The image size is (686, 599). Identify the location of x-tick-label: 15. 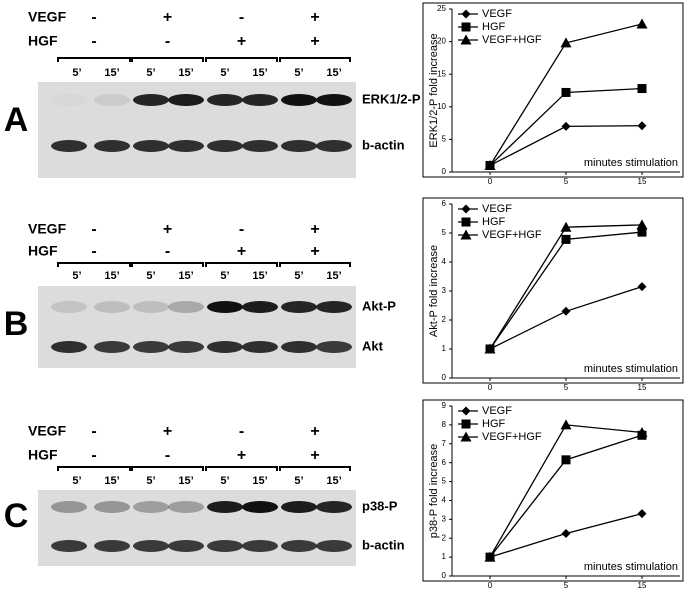
(642, 181).